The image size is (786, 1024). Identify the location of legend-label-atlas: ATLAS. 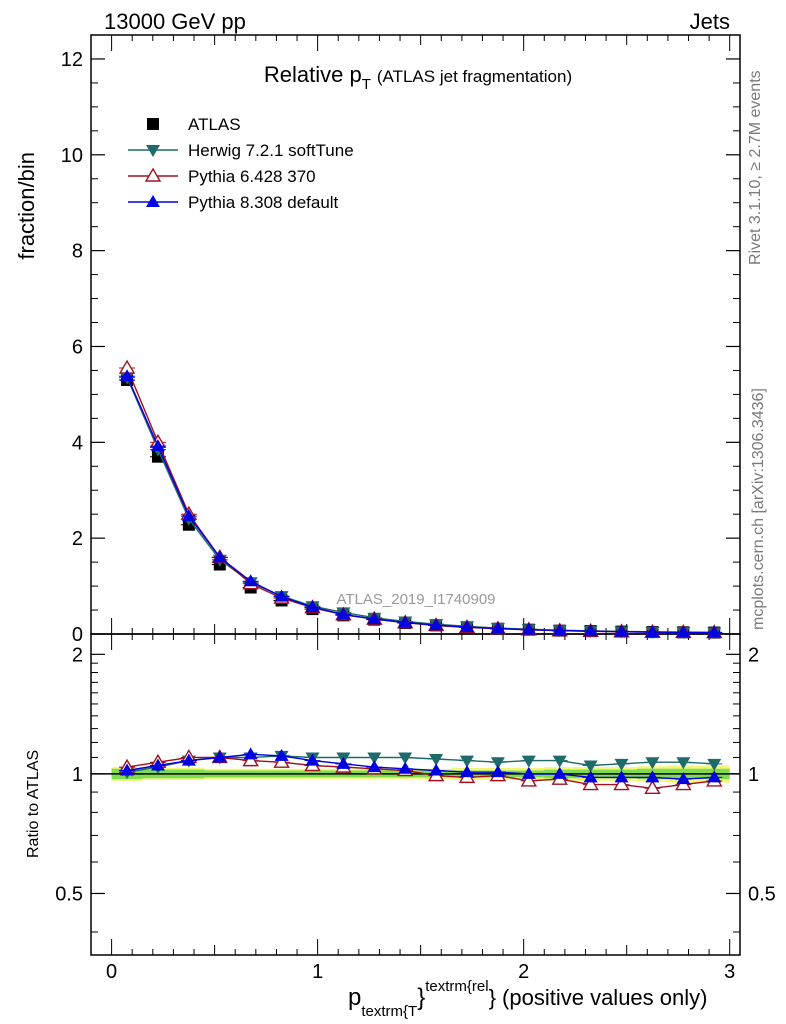
(214, 124).